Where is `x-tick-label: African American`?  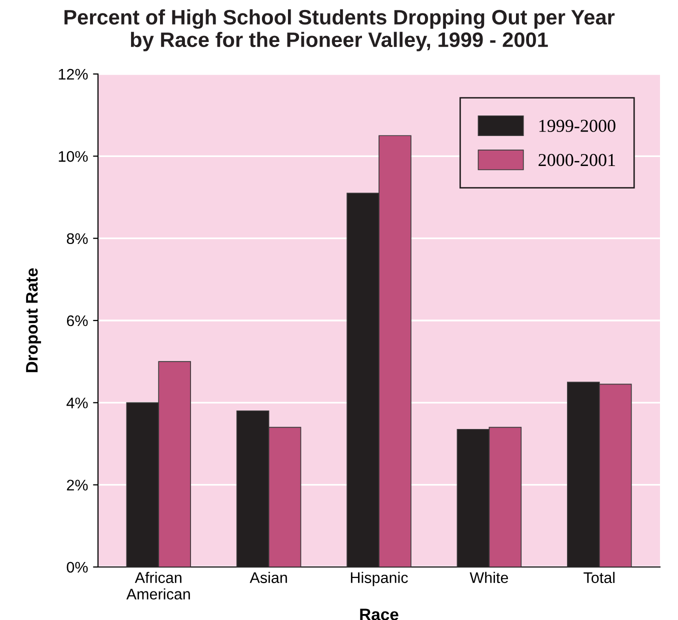 x-tick-label: African American is located at coordinates (158, 586).